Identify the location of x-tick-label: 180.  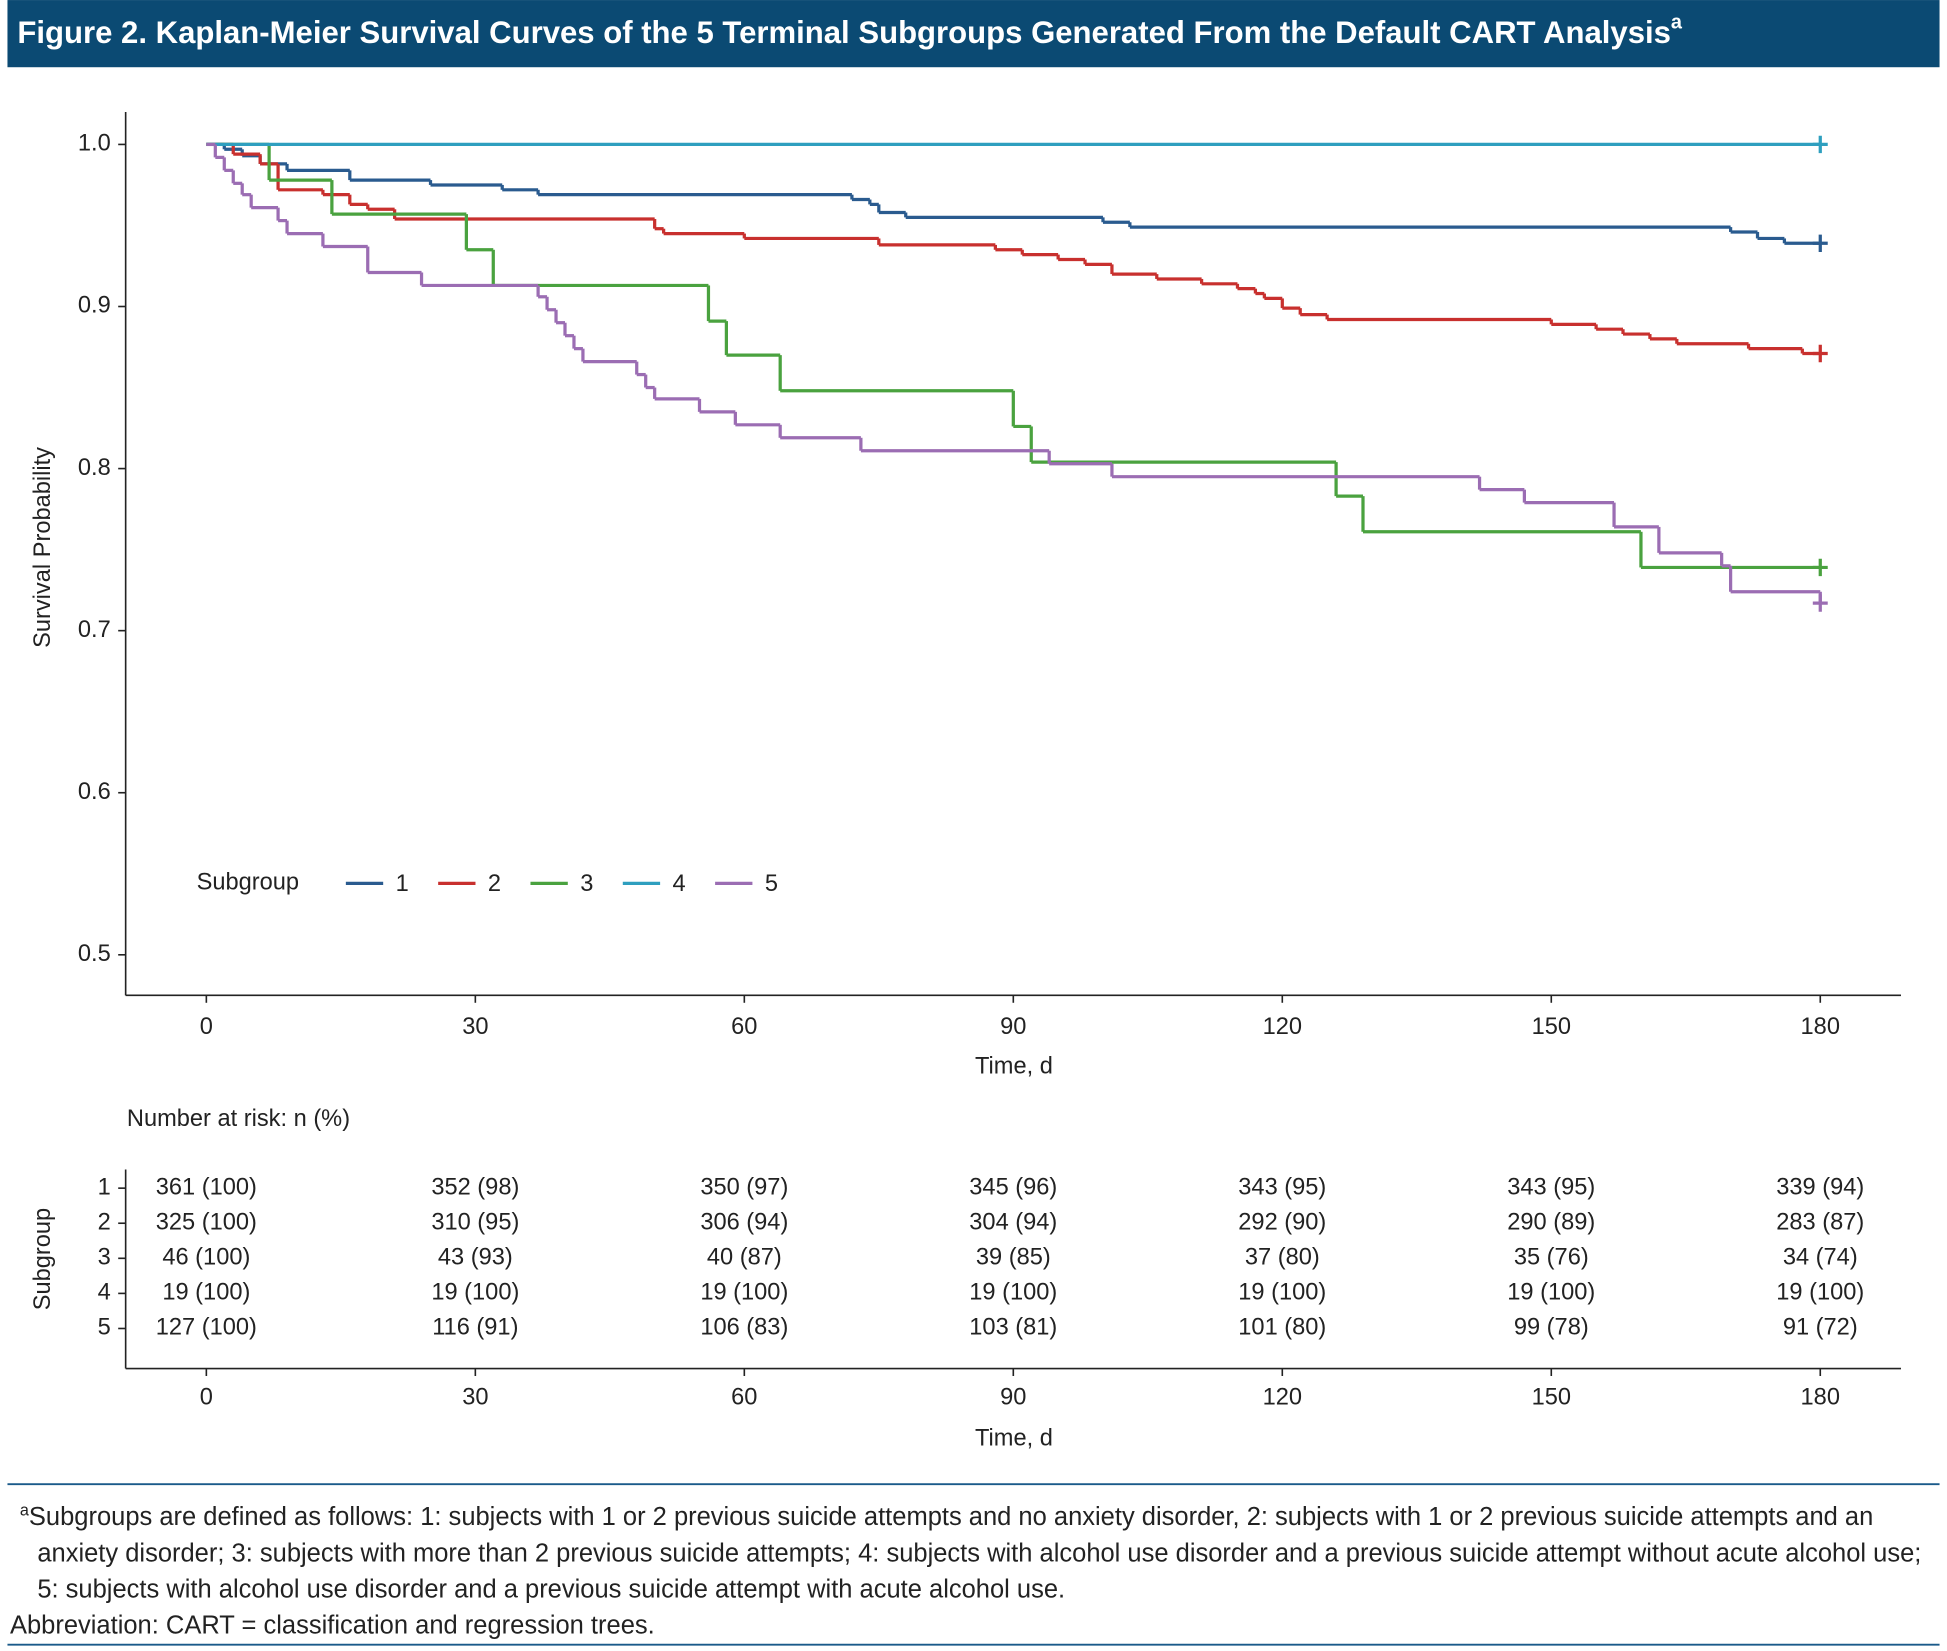
(1820, 1027).